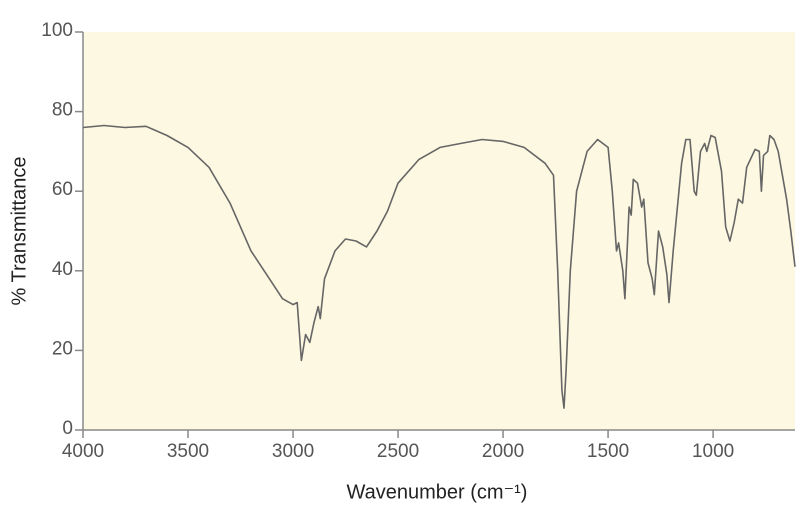  What do you see at coordinates (83, 451) in the screenshot?
I see `x-tick-label: 4000` at bounding box center [83, 451].